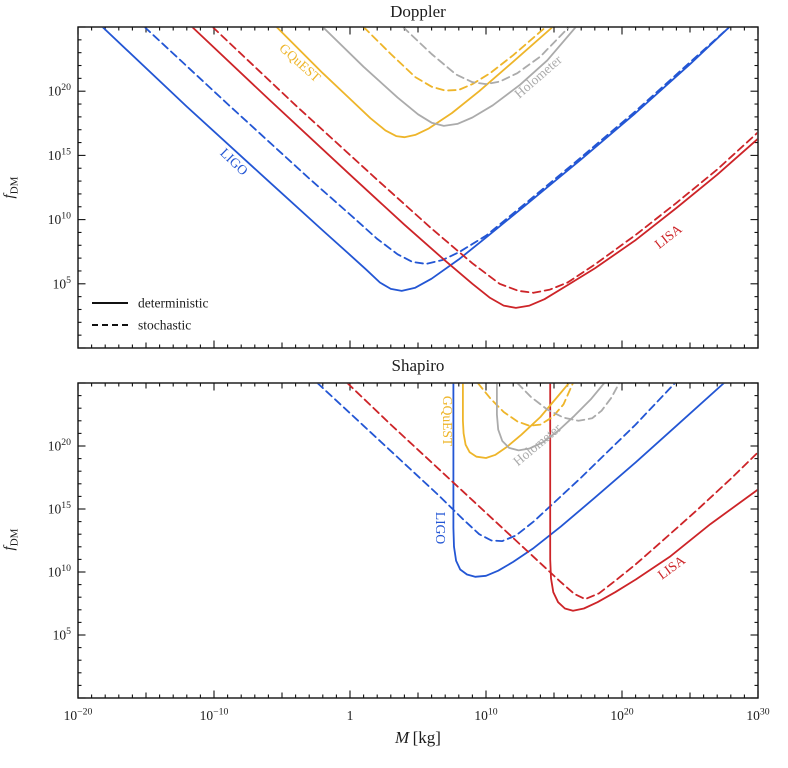 The height and width of the screenshot is (768, 788). I want to click on x-tick-label: 1, so click(350, 715).